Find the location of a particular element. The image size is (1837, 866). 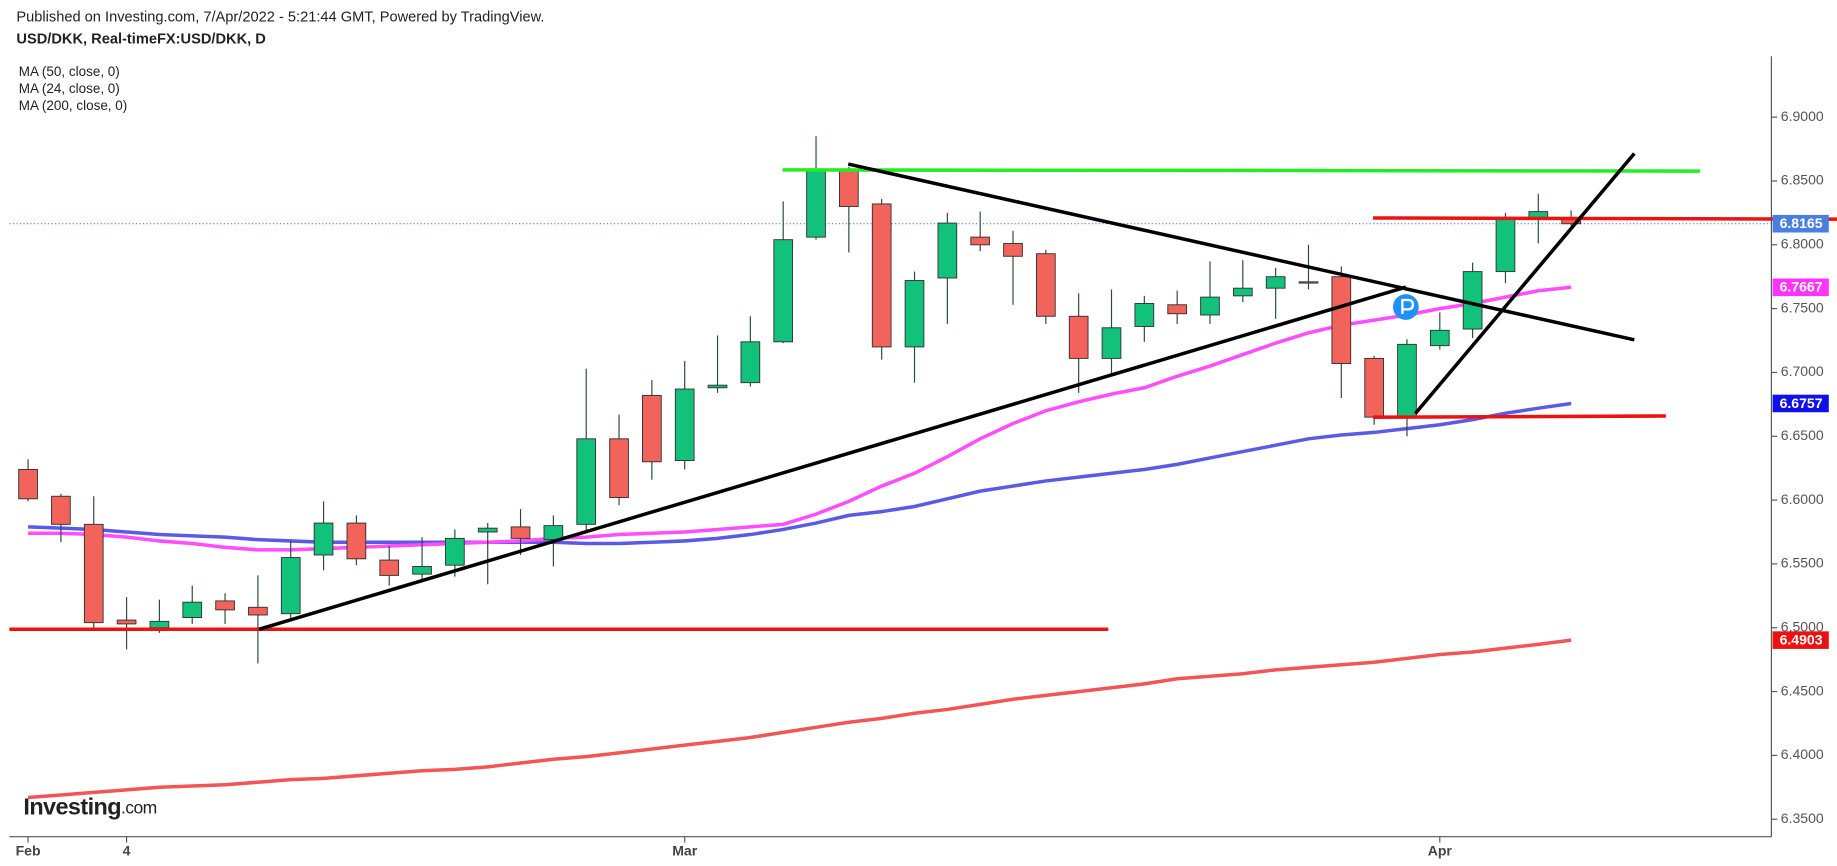

y-tick-label: 6.4000 is located at coordinates (1802, 754).